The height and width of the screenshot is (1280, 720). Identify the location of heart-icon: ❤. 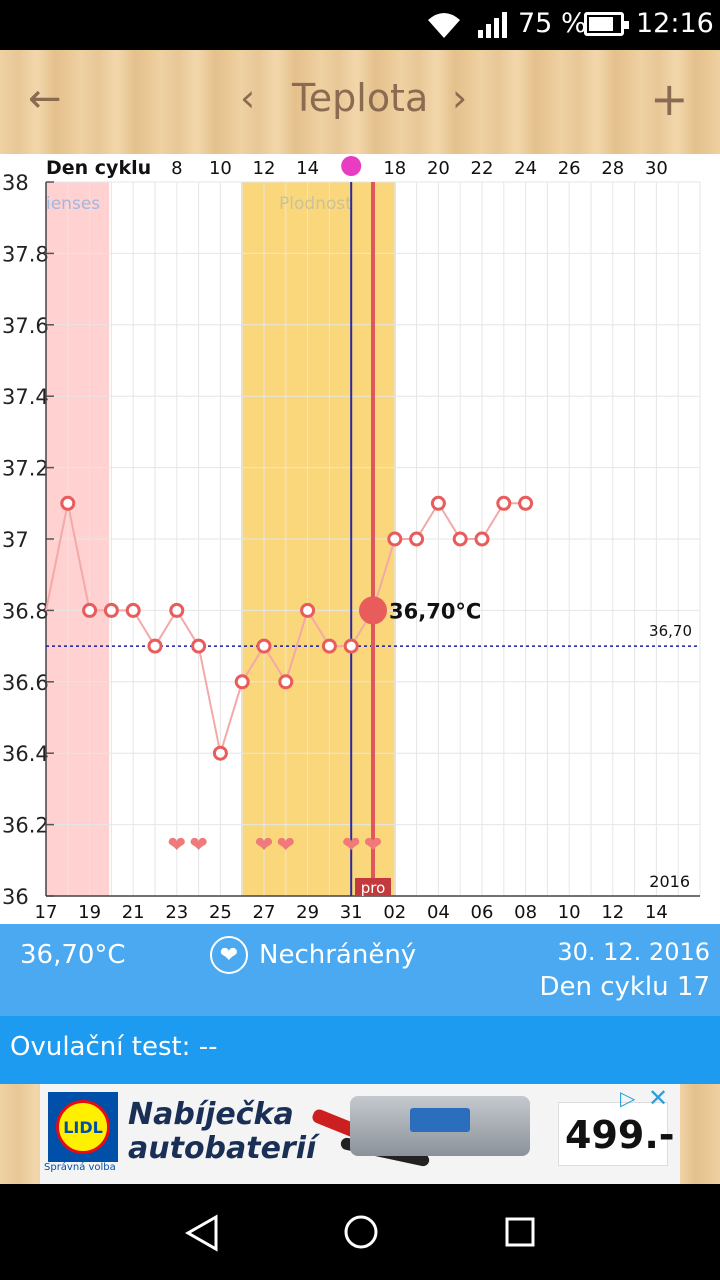
(229, 955).